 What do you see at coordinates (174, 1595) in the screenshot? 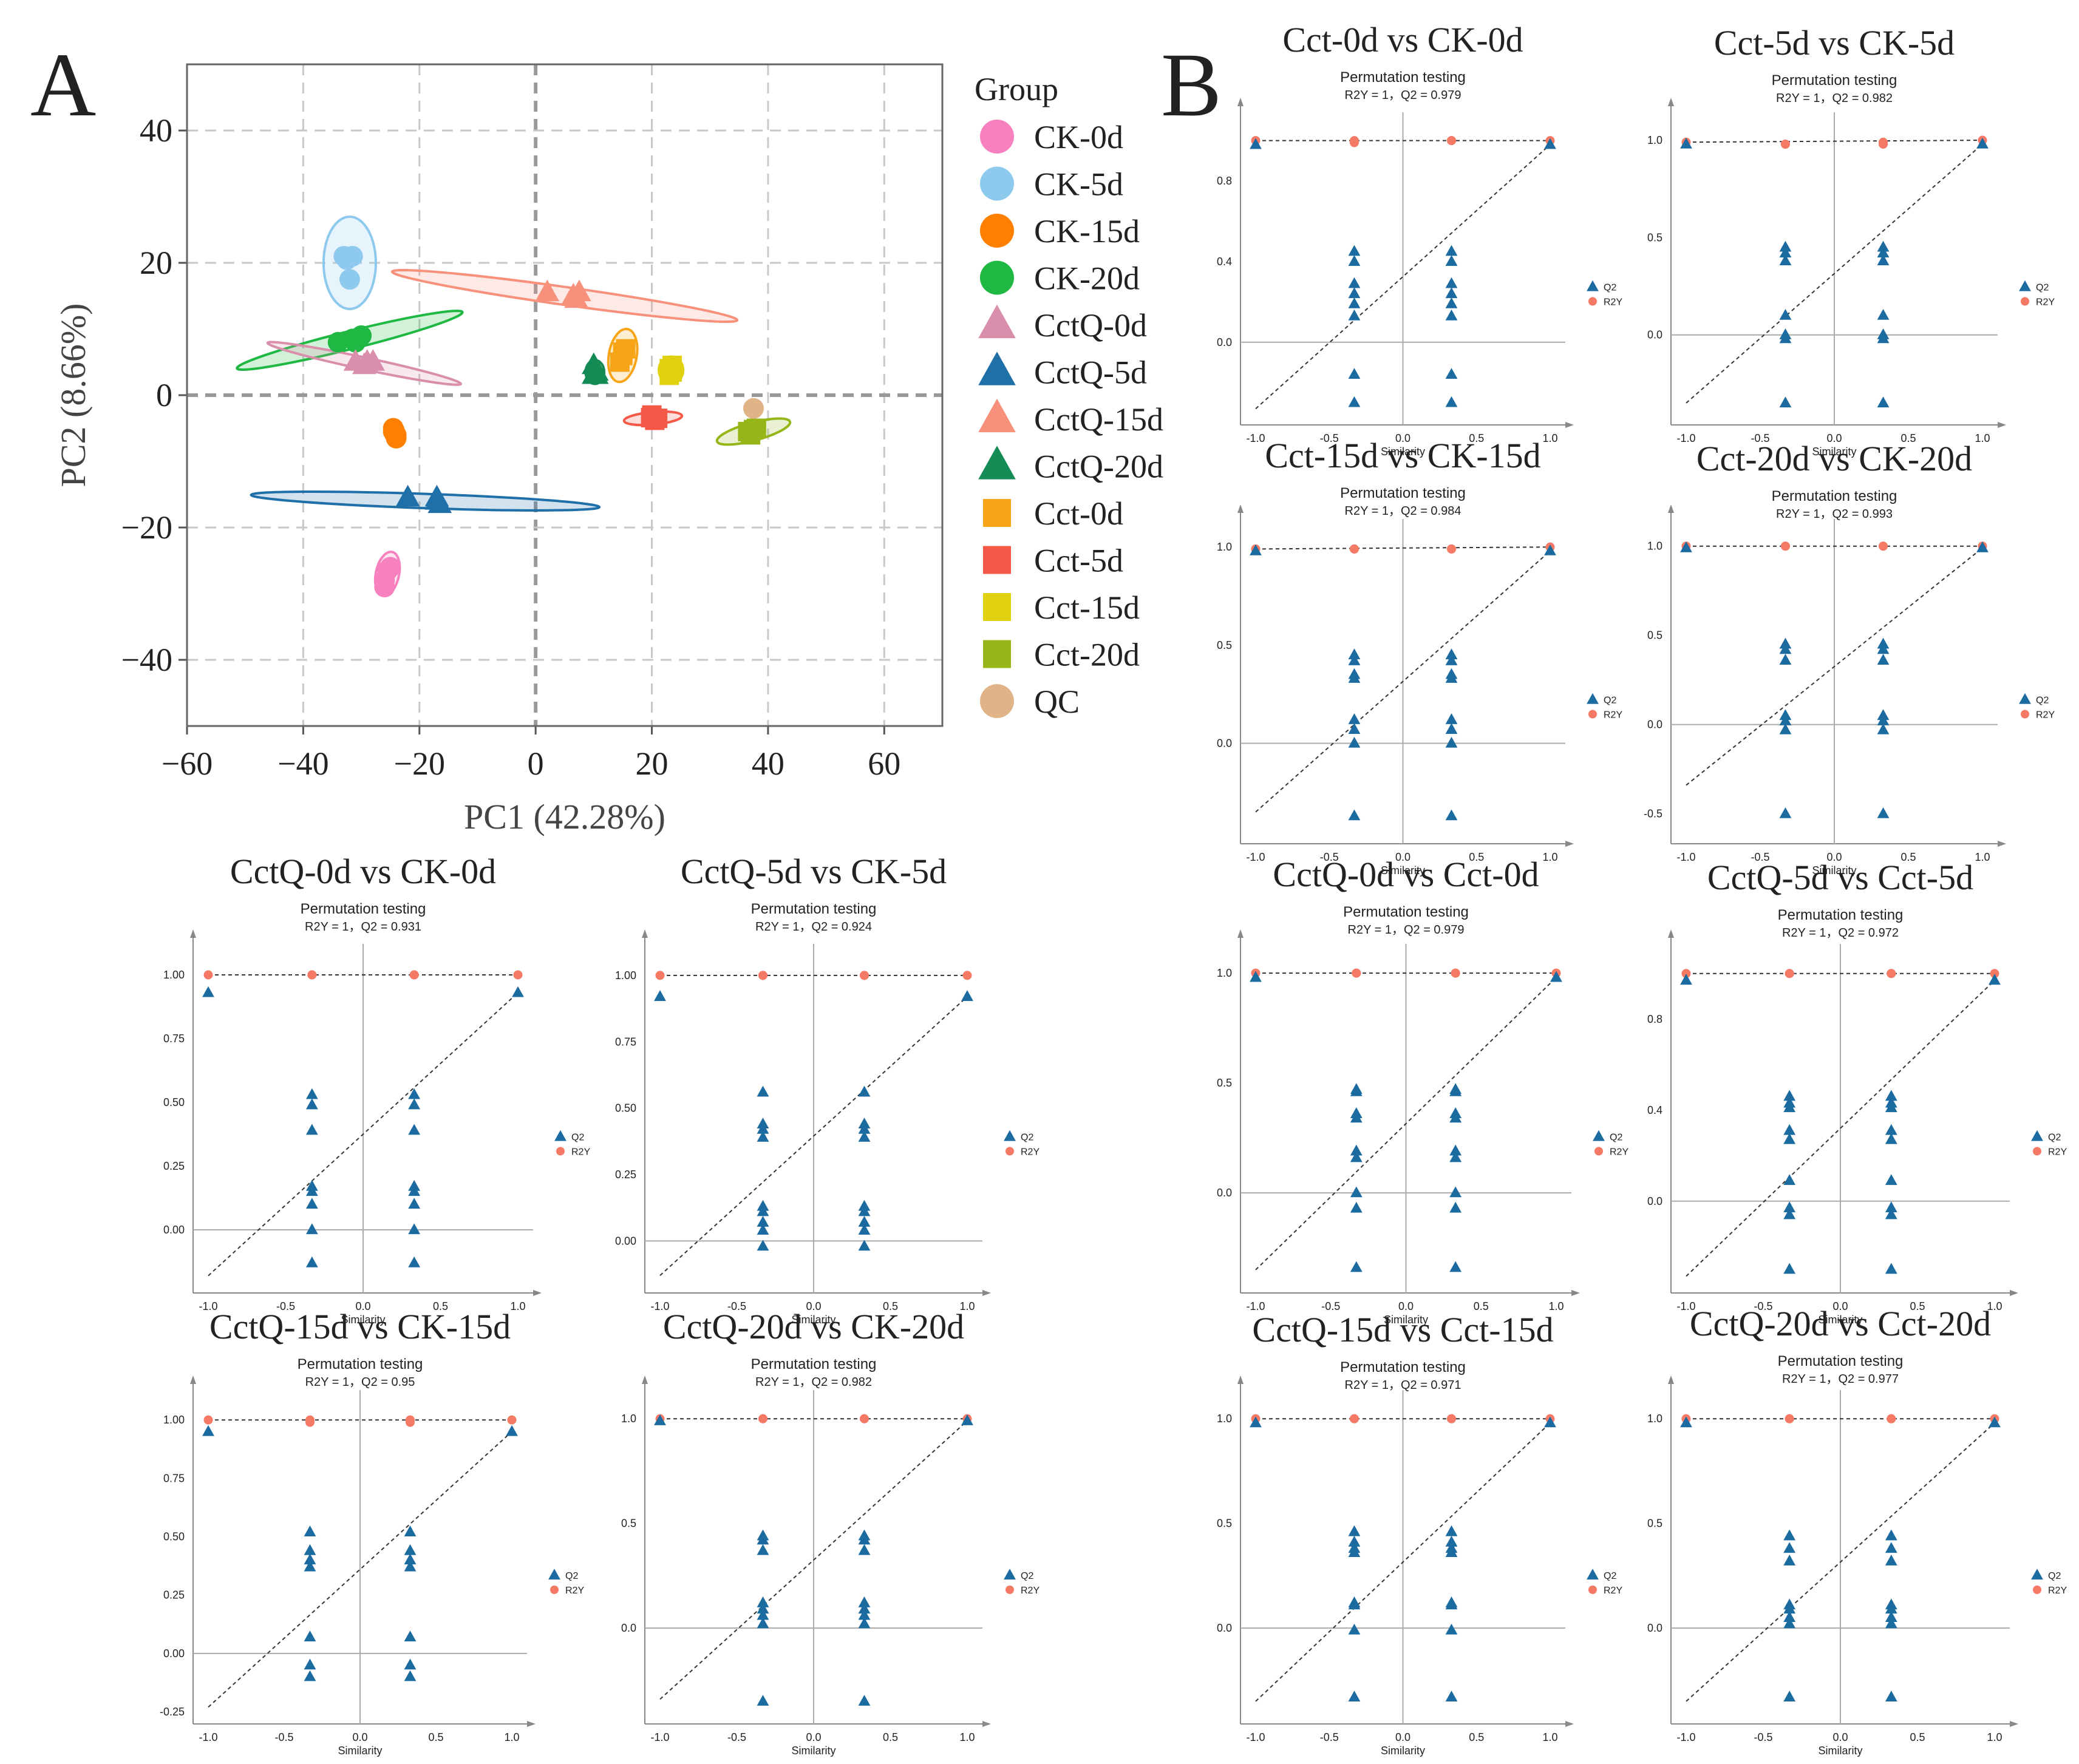
I see `y-tick-label: 0.25` at bounding box center [174, 1595].